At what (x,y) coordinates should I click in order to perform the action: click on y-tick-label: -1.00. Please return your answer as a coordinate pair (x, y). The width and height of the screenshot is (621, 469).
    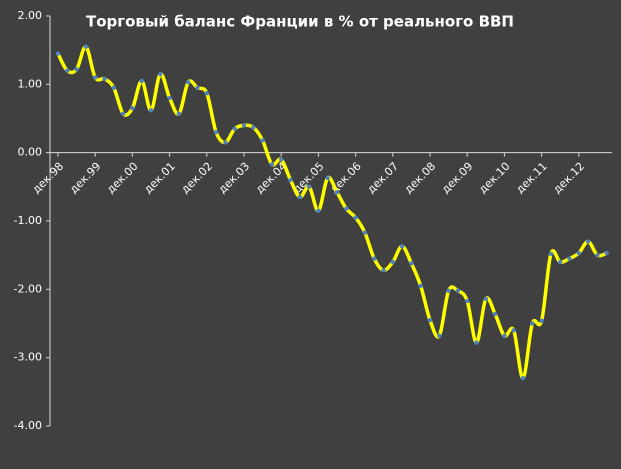
    Looking at the image, I should click on (28, 220).